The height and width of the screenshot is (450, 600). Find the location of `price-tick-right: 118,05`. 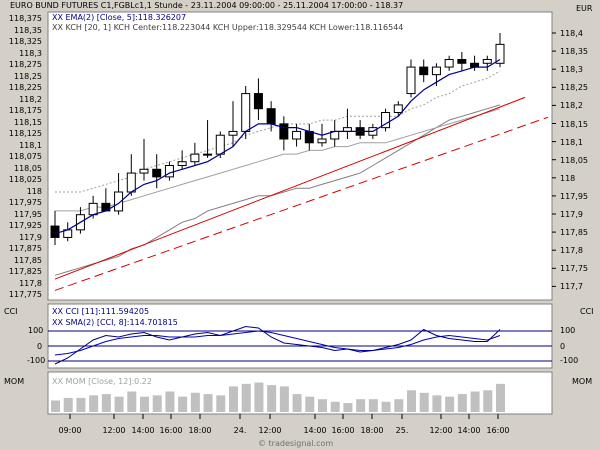

price-tick-right: 118,05 is located at coordinates (574, 160).